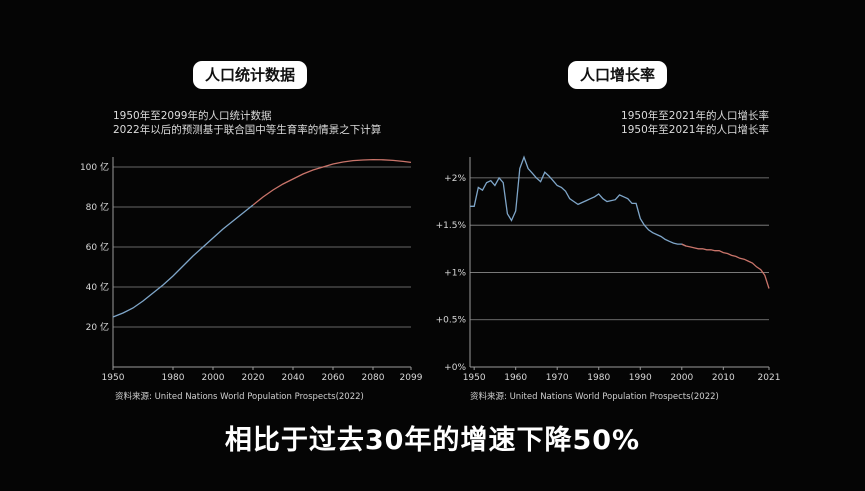 The image size is (865, 491). What do you see at coordinates (725, 266) in the screenshot?
I see `growth-series-line-recent` at bounding box center [725, 266].